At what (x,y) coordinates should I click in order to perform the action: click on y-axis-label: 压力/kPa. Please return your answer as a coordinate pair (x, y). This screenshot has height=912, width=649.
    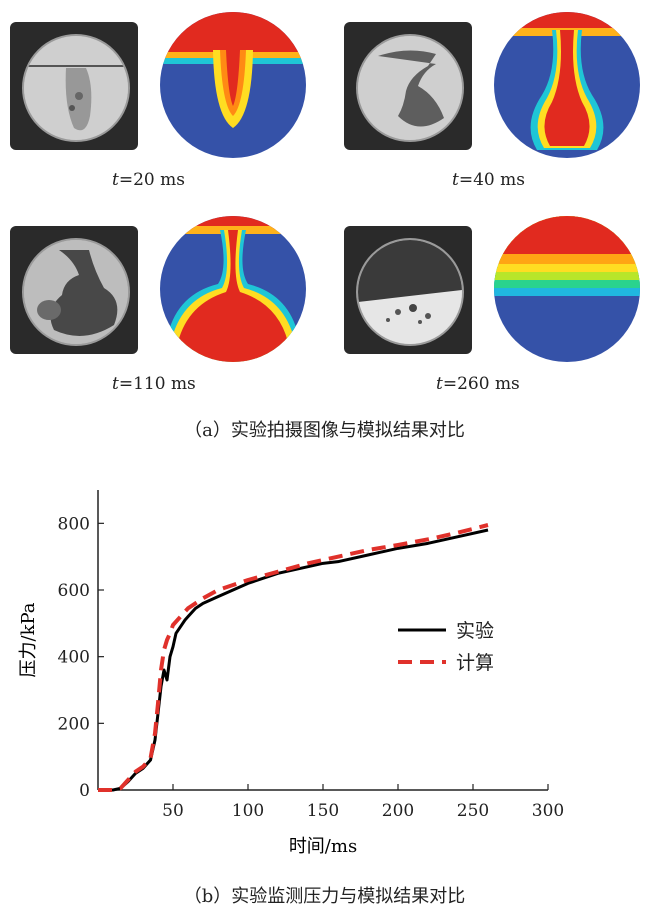
    Looking at the image, I should click on (28, 639).